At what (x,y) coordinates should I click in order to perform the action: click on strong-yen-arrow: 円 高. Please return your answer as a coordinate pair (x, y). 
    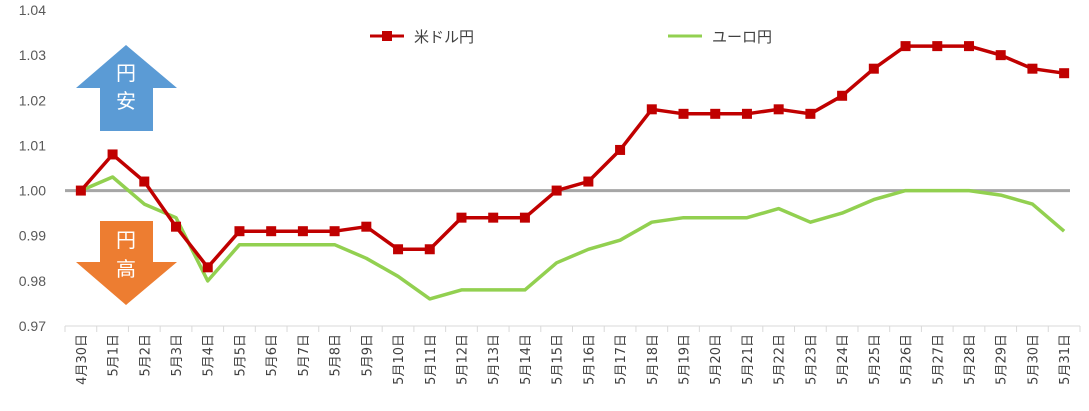
    Looking at the image, I should click on (126, 263).